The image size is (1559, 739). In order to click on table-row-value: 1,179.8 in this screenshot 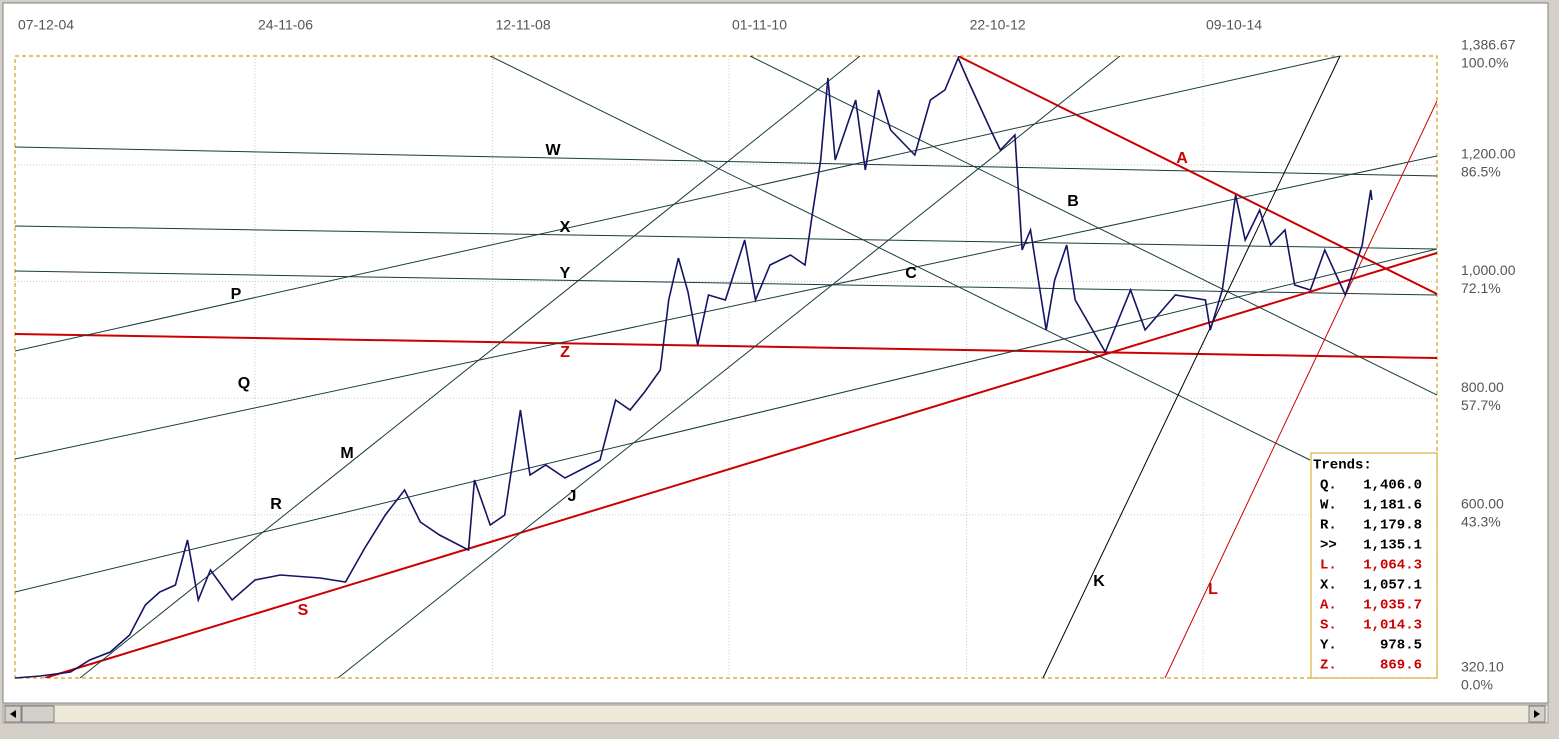, I will do `click(1392, 526)`.